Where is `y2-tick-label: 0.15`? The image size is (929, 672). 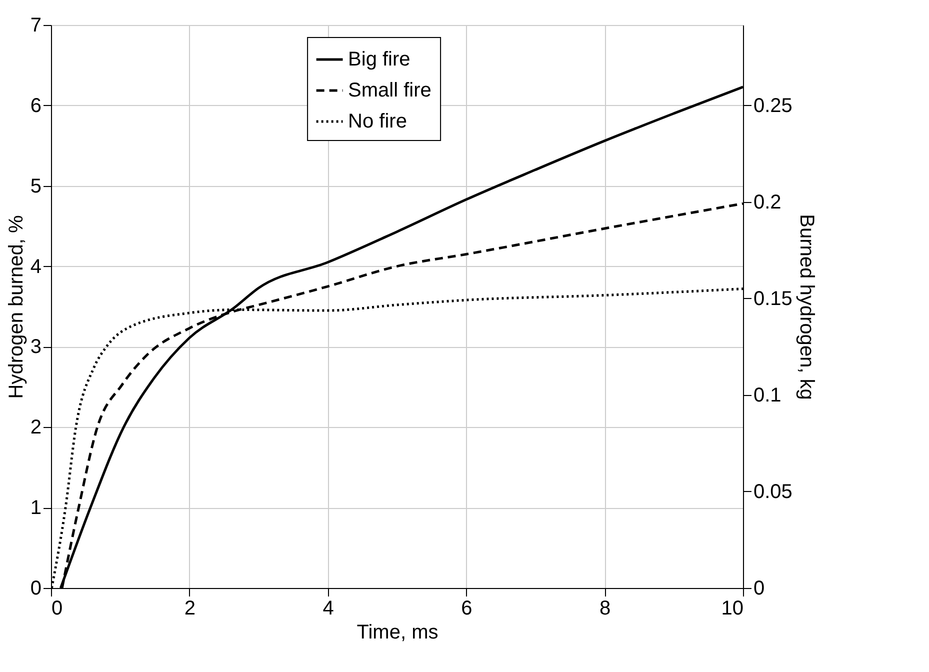
y2-tick-label: 0.15 is located at coordinates (773, 299).